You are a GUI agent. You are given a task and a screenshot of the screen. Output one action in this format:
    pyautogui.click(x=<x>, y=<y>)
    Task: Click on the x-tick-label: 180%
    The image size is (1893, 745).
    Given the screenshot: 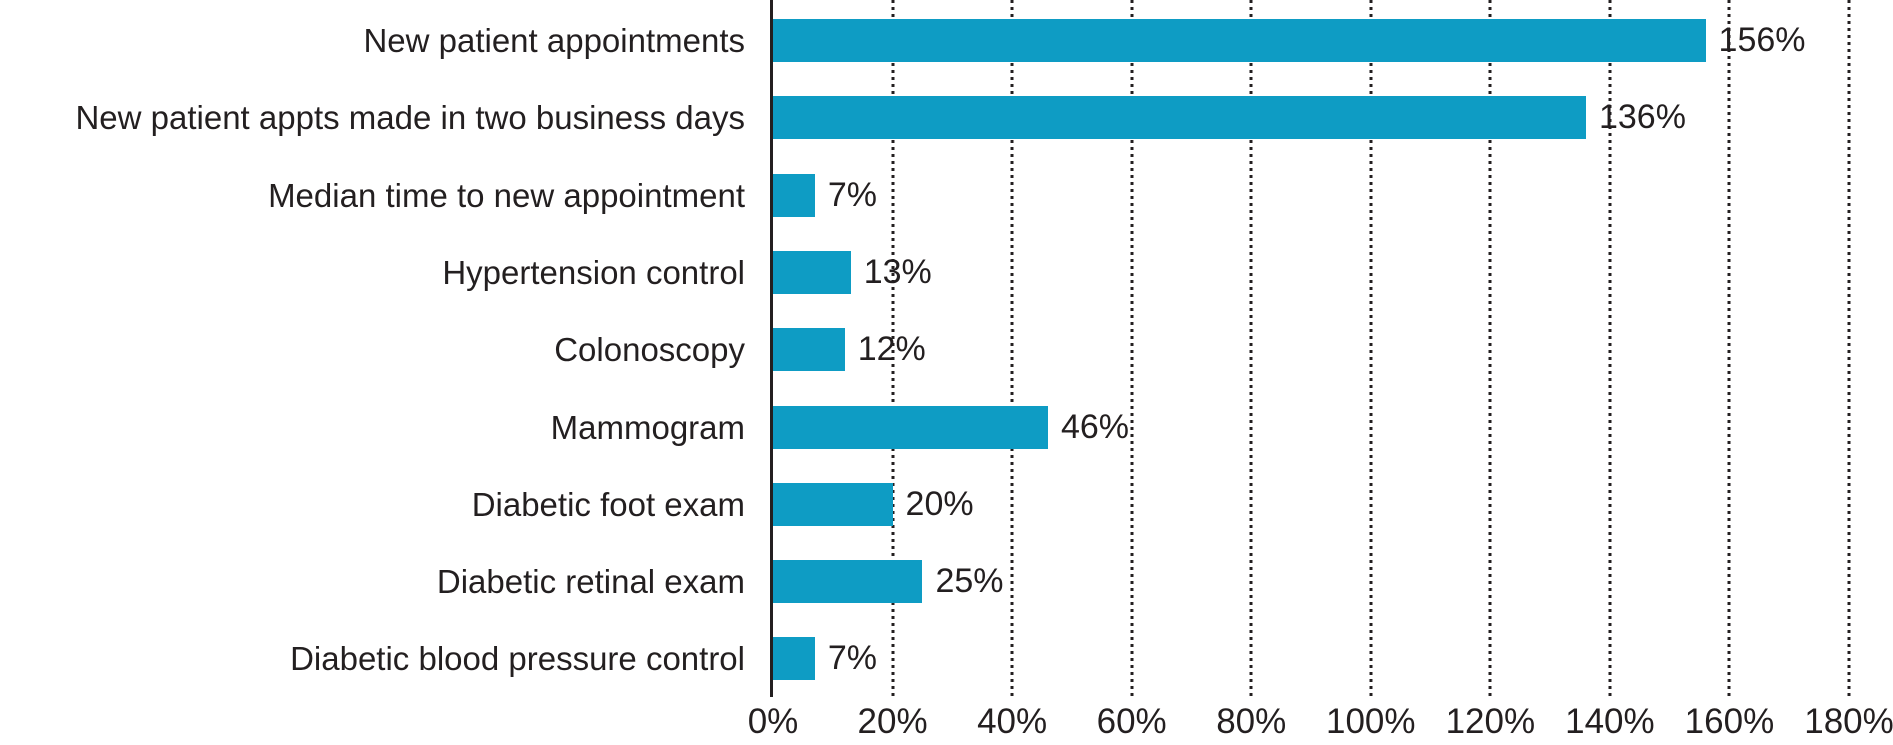 What is the action you would take?
    pyautogui.click(x=1848, y=721)
    